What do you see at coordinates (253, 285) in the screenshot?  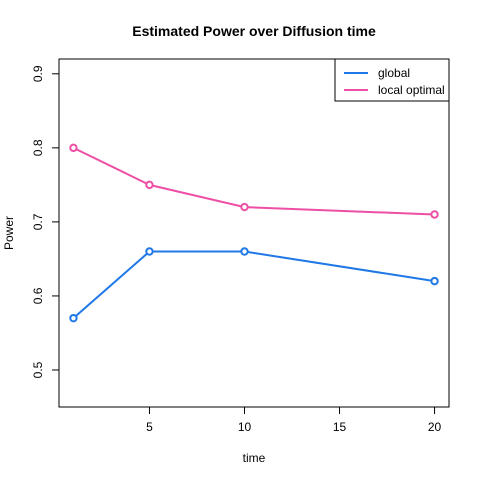 I see `series-line-global` at bounding box center [253, 285].